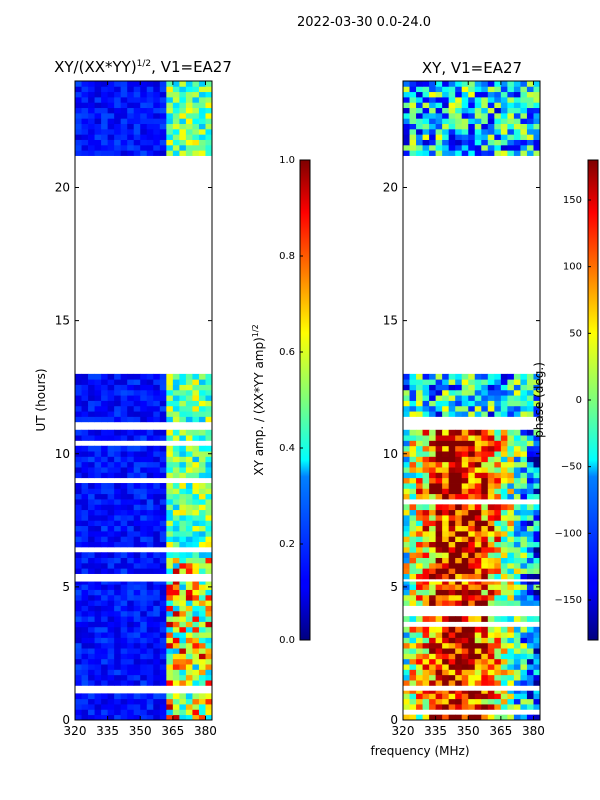 The image size is (600, 800). Describe the element at coordinates (472, 68) in the screenshot. I see `phase-panel-title: XY, V1=EA27` at that location.